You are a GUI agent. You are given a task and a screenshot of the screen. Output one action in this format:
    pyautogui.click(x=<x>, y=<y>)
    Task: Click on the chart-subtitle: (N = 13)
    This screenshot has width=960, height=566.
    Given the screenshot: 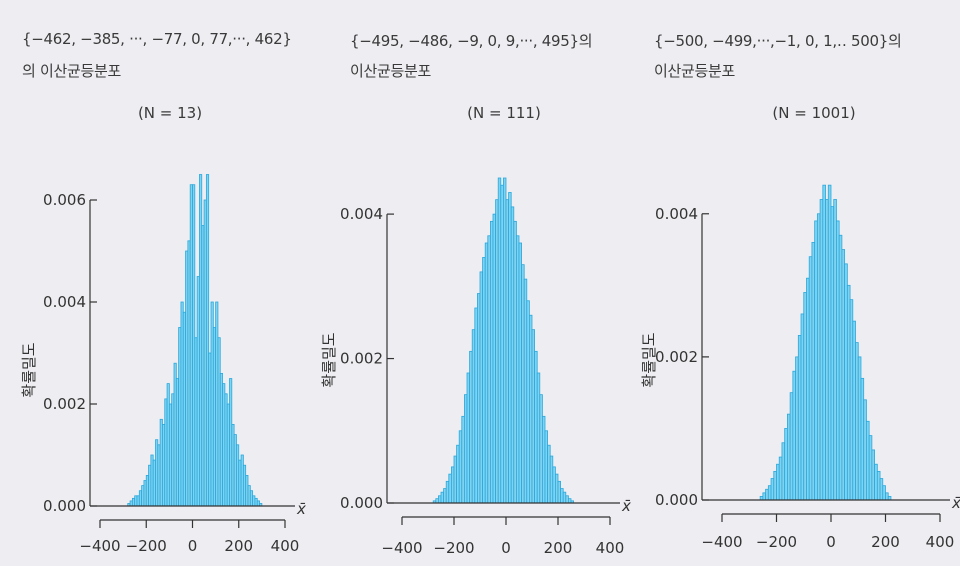 What is the action you would take?
    pyautogui.click(x=170, y=113)
    